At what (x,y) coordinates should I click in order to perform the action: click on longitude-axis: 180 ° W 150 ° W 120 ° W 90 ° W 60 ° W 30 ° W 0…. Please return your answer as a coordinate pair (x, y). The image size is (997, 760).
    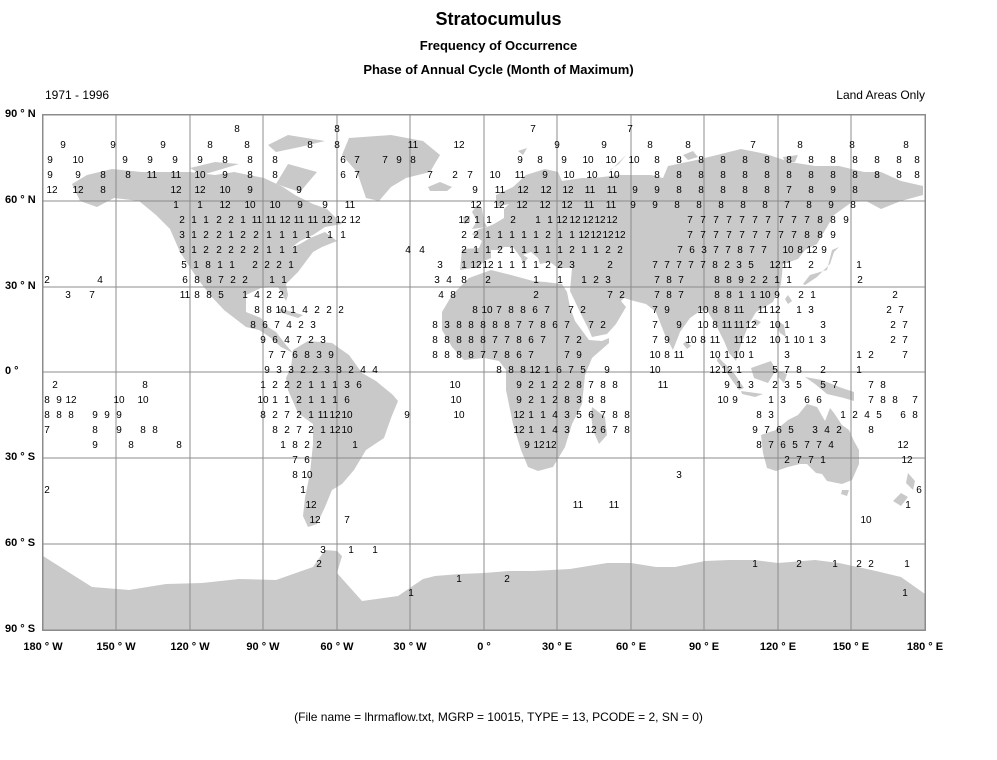
    Looking at the image, I should click on (498, 649).